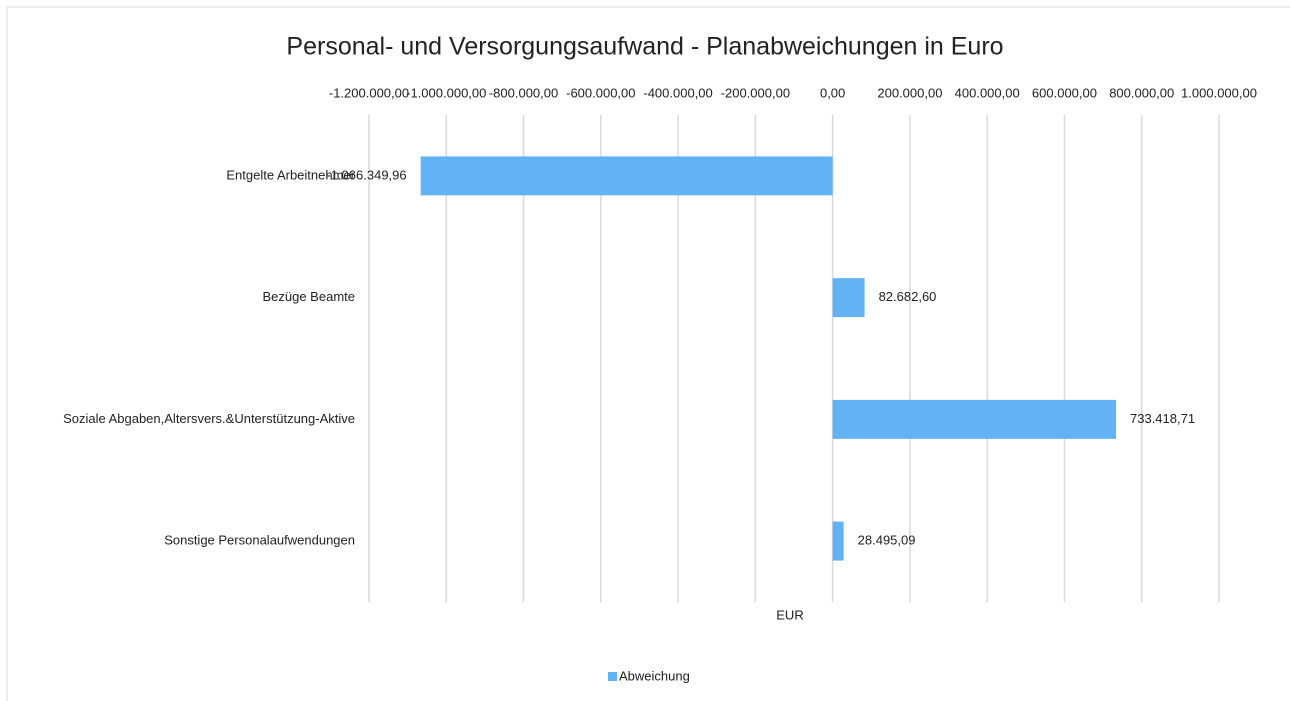 This screenshot has width=1290, height=701. I want to click on x-tick-label: 600.000,00, so click(1064, 92).